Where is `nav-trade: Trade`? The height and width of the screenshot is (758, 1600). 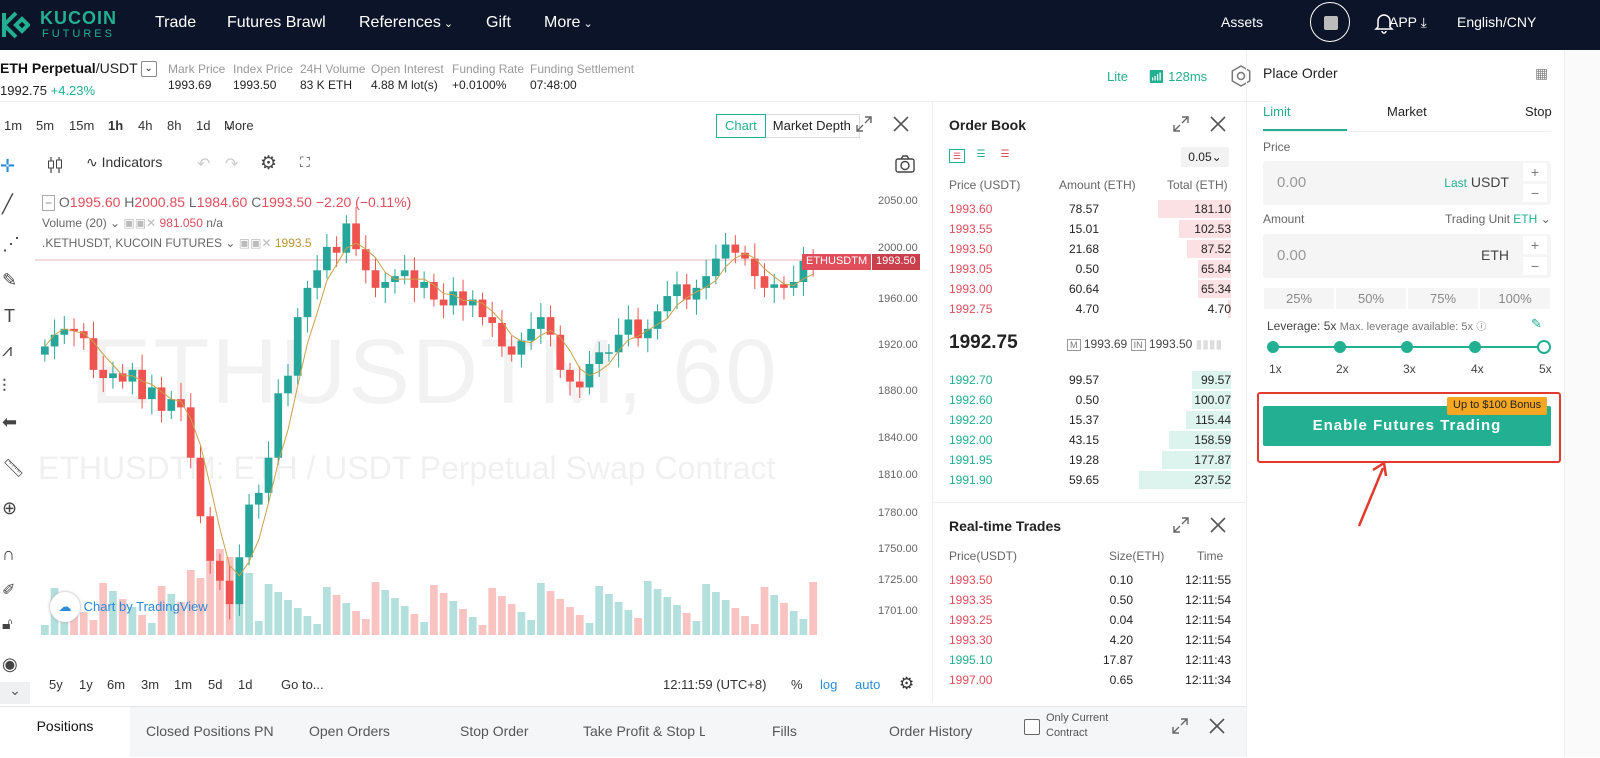
nav-trade: Trade is located at coordinates (176, 22).